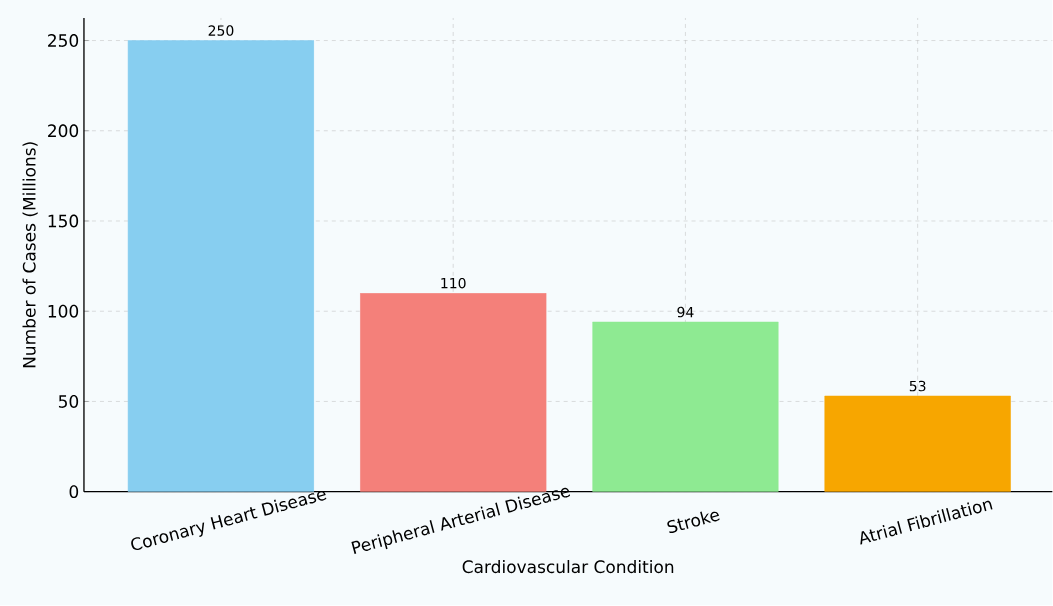 Image resolution: width=1053 pixels, height=606 pixels. I want to click on data-label: 110, so click(453, 283).